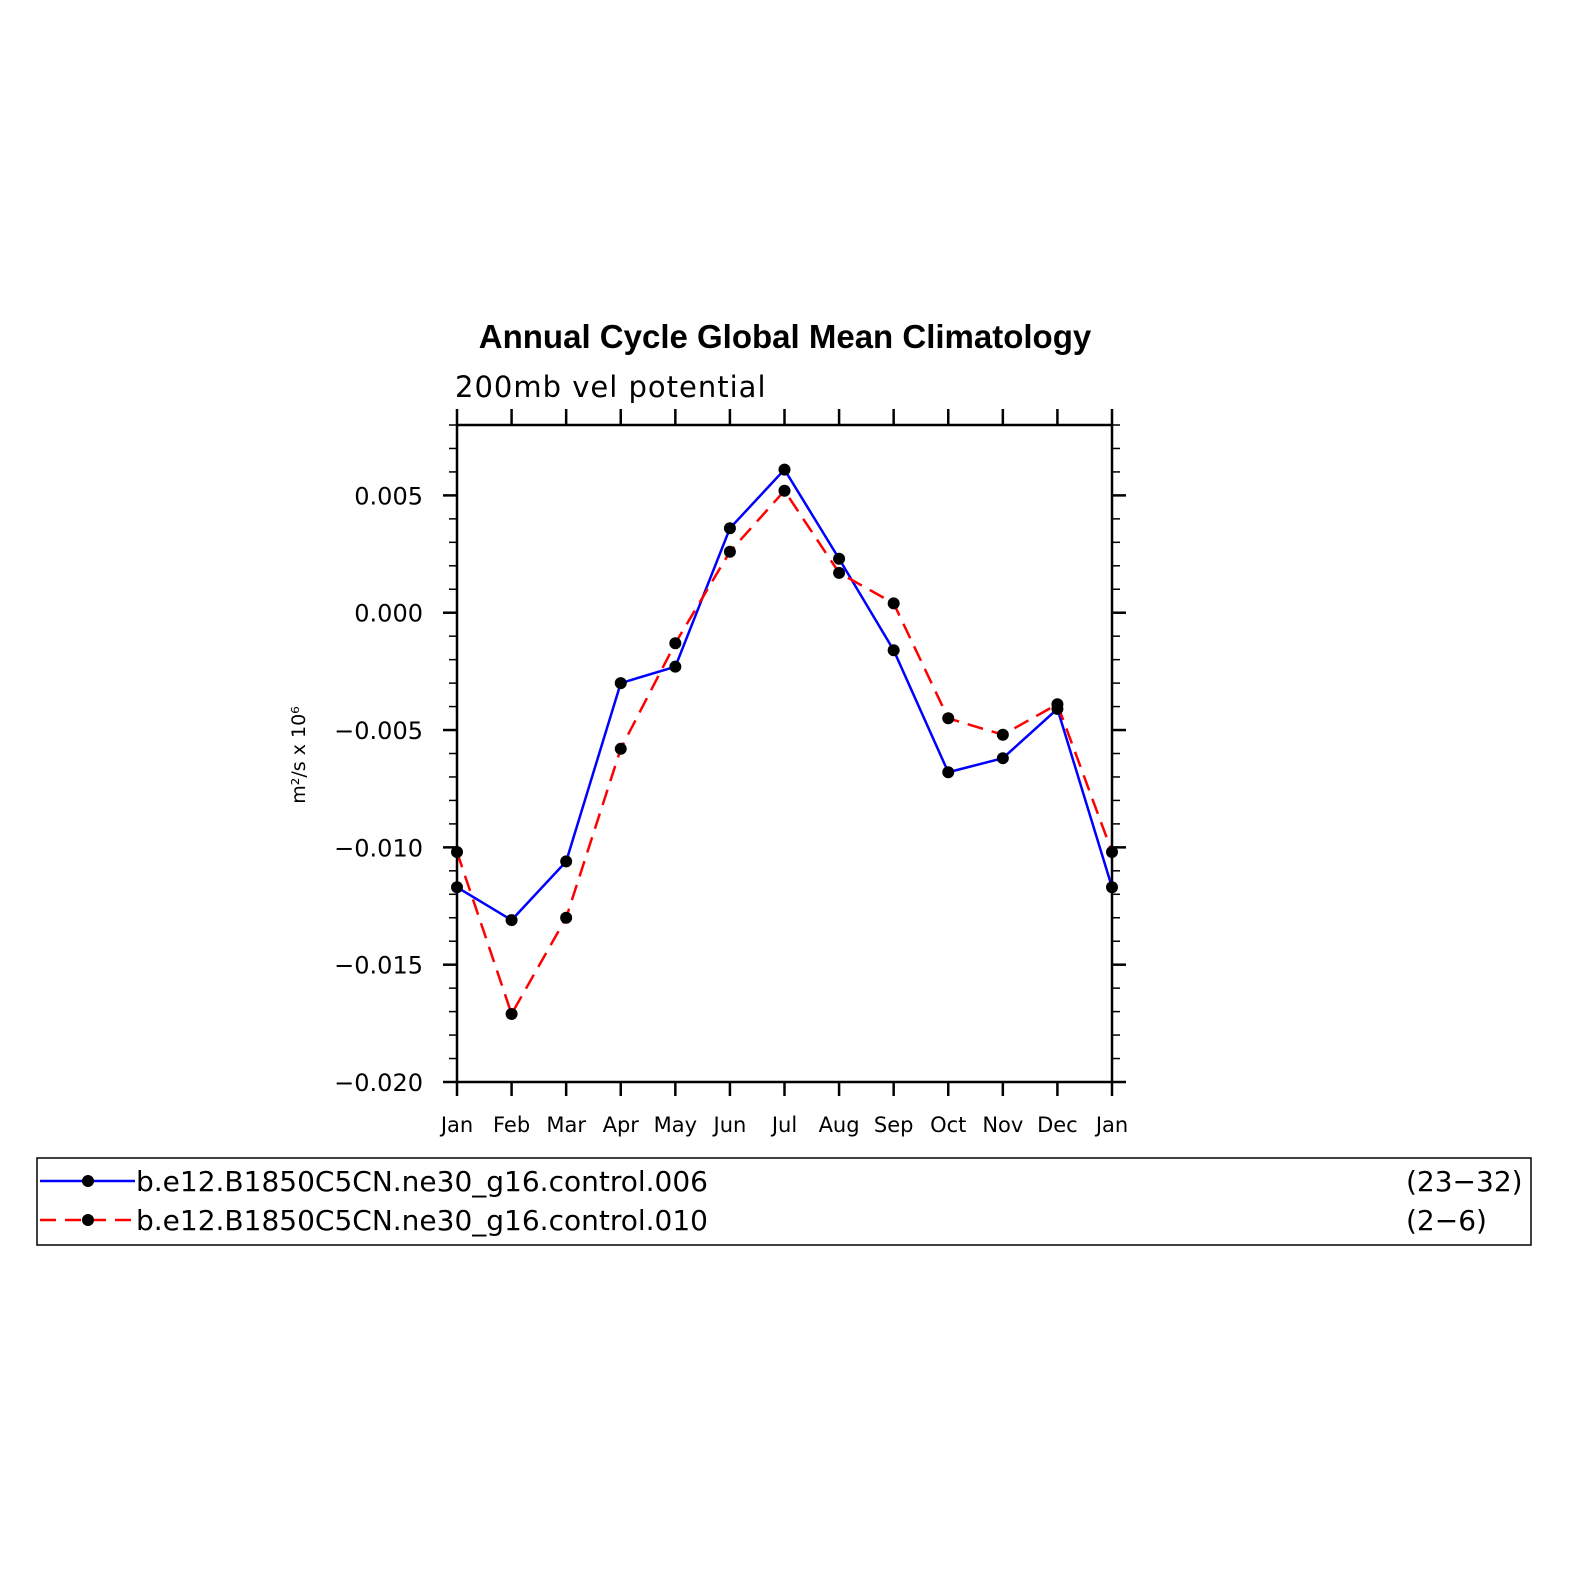 Image resolution: width=1575 pixels, height=1575 pixels. What do you see at coordinates (511, 1125) in the screenshot?
I see `x-tick-label: Feb` at bounding box center [511, 1125].